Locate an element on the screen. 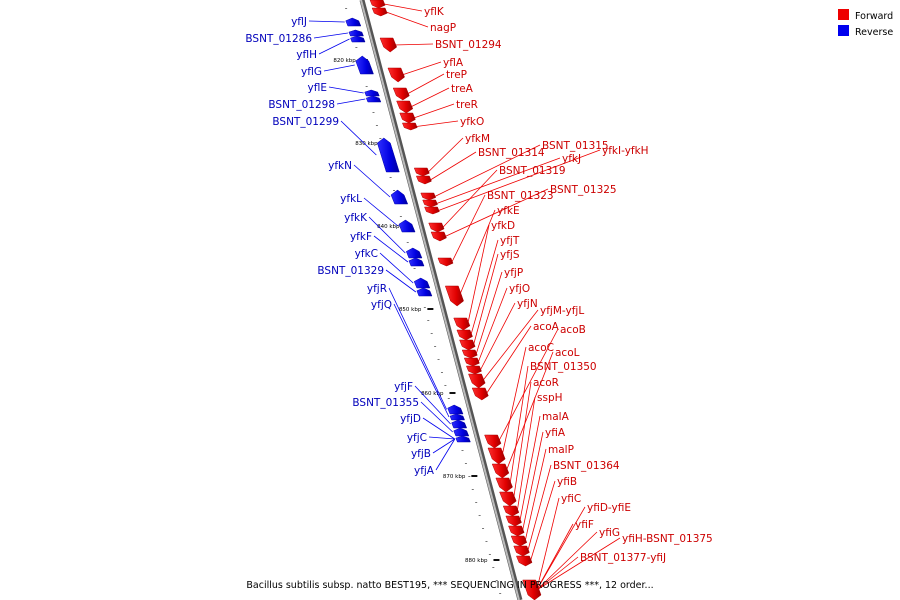 The width and height of the screenshot is (900, 600). gene-label-reverse: yfjF is located at coordinates (403, 387).